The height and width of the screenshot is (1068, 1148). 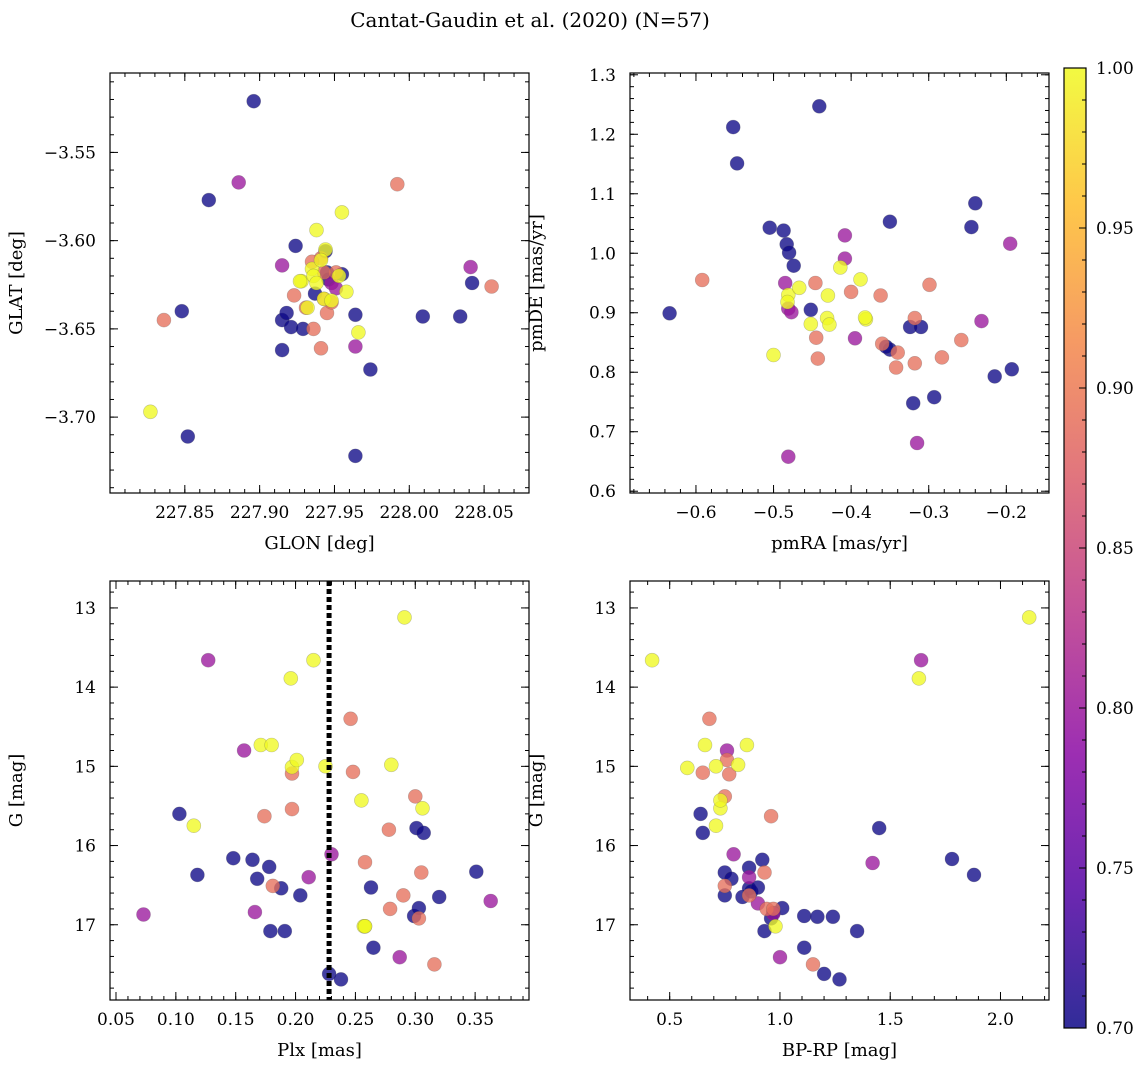 I want to click on x-tick-label: 0.10, so click(x=176, y=1020).